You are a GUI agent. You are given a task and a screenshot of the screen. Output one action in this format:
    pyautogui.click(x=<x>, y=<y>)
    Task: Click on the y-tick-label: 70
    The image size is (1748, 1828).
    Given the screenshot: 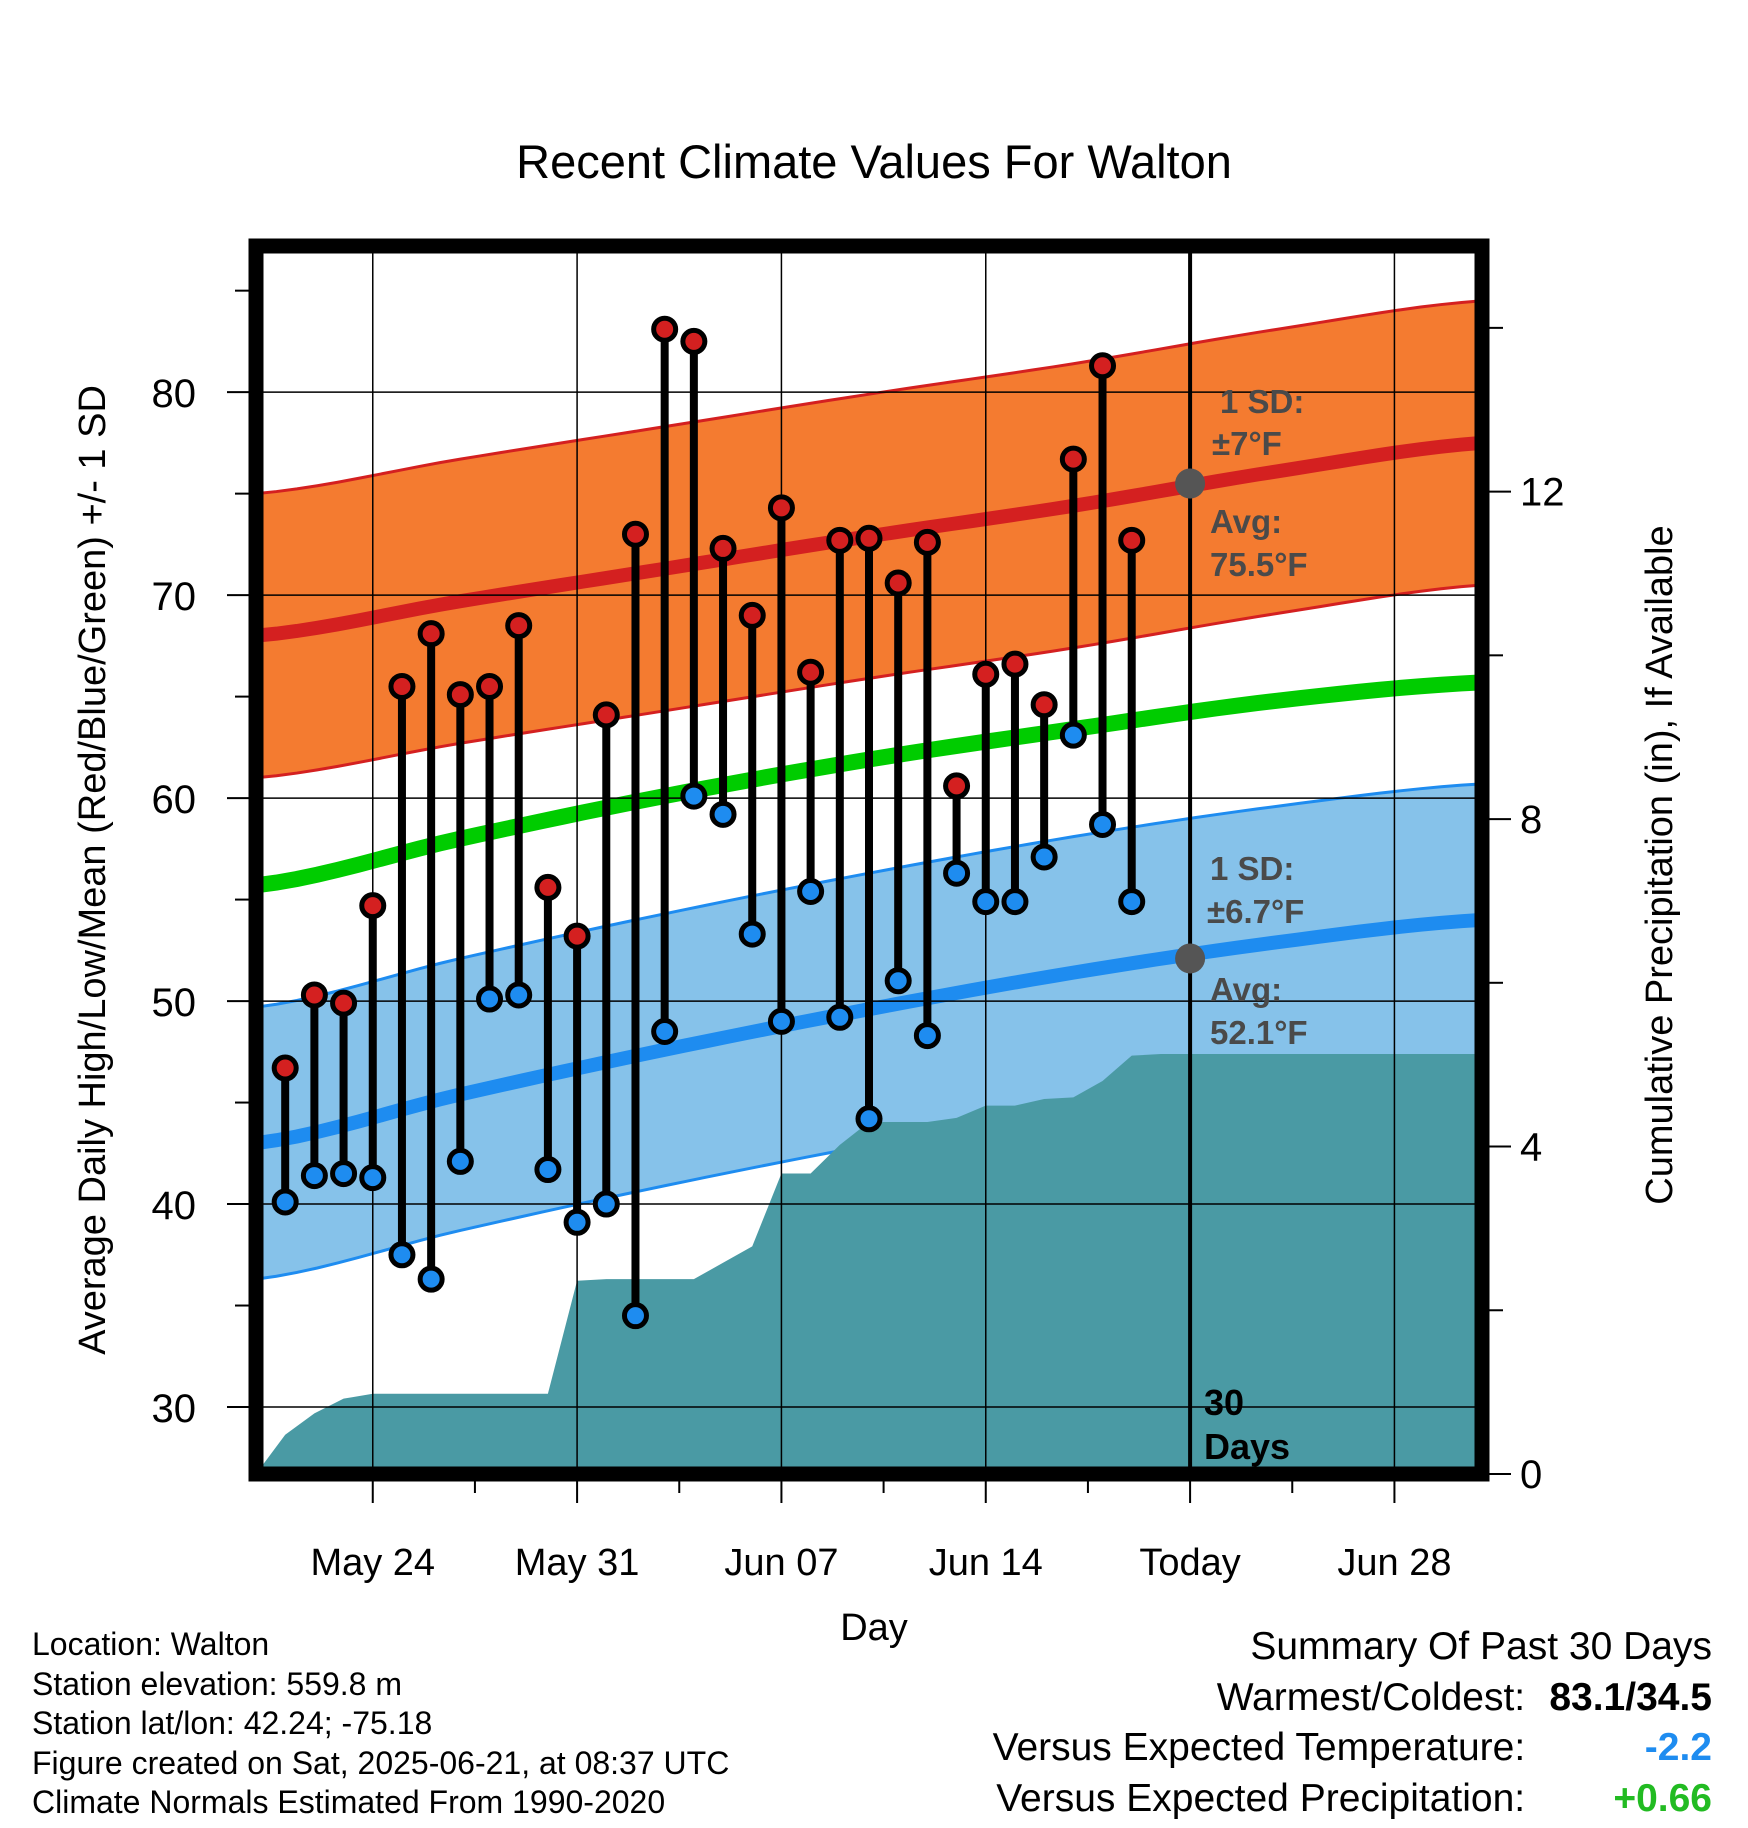 What is the action you would take?
    pyautogui.click(x=174, y=597)
    